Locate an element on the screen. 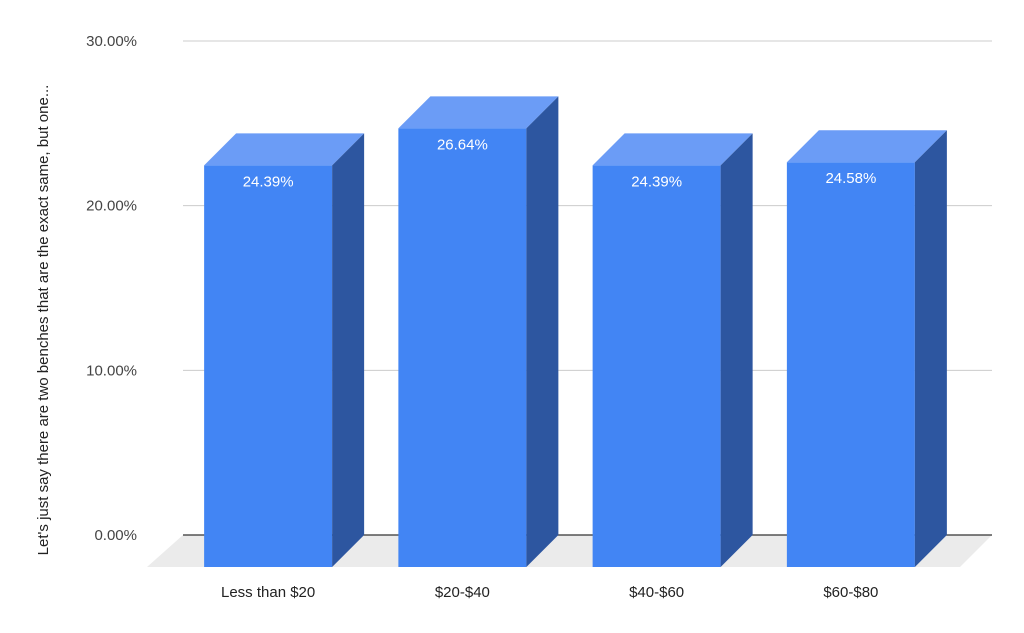 The height and width of the screenshot is (633, 1024). x-axis-categories: Less than $20 $20-$40 $40-$60 $60-$80 is located at coordinates (549, 592).